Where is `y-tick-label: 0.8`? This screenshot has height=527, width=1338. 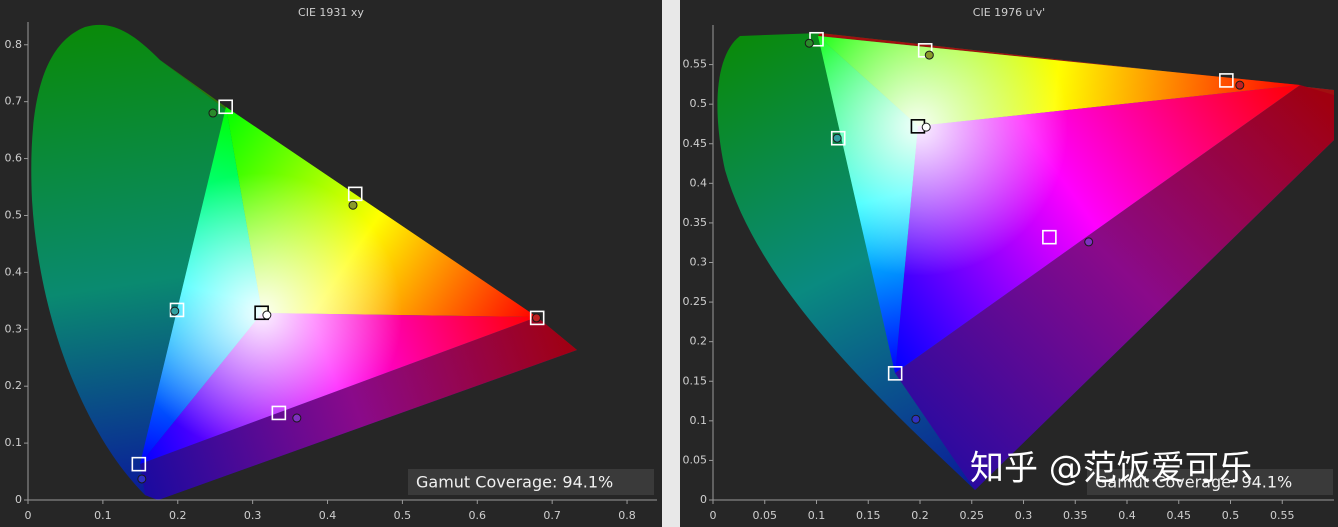 y-tick-label: 0.8 is located at coordinates (14, 44).